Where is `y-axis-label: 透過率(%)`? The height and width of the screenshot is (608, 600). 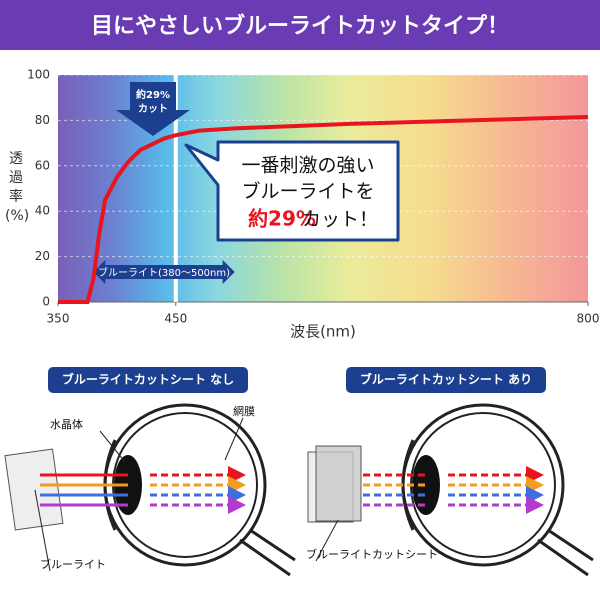
y-axis-label: 透過率(%) is located at coordinates (17, 187).